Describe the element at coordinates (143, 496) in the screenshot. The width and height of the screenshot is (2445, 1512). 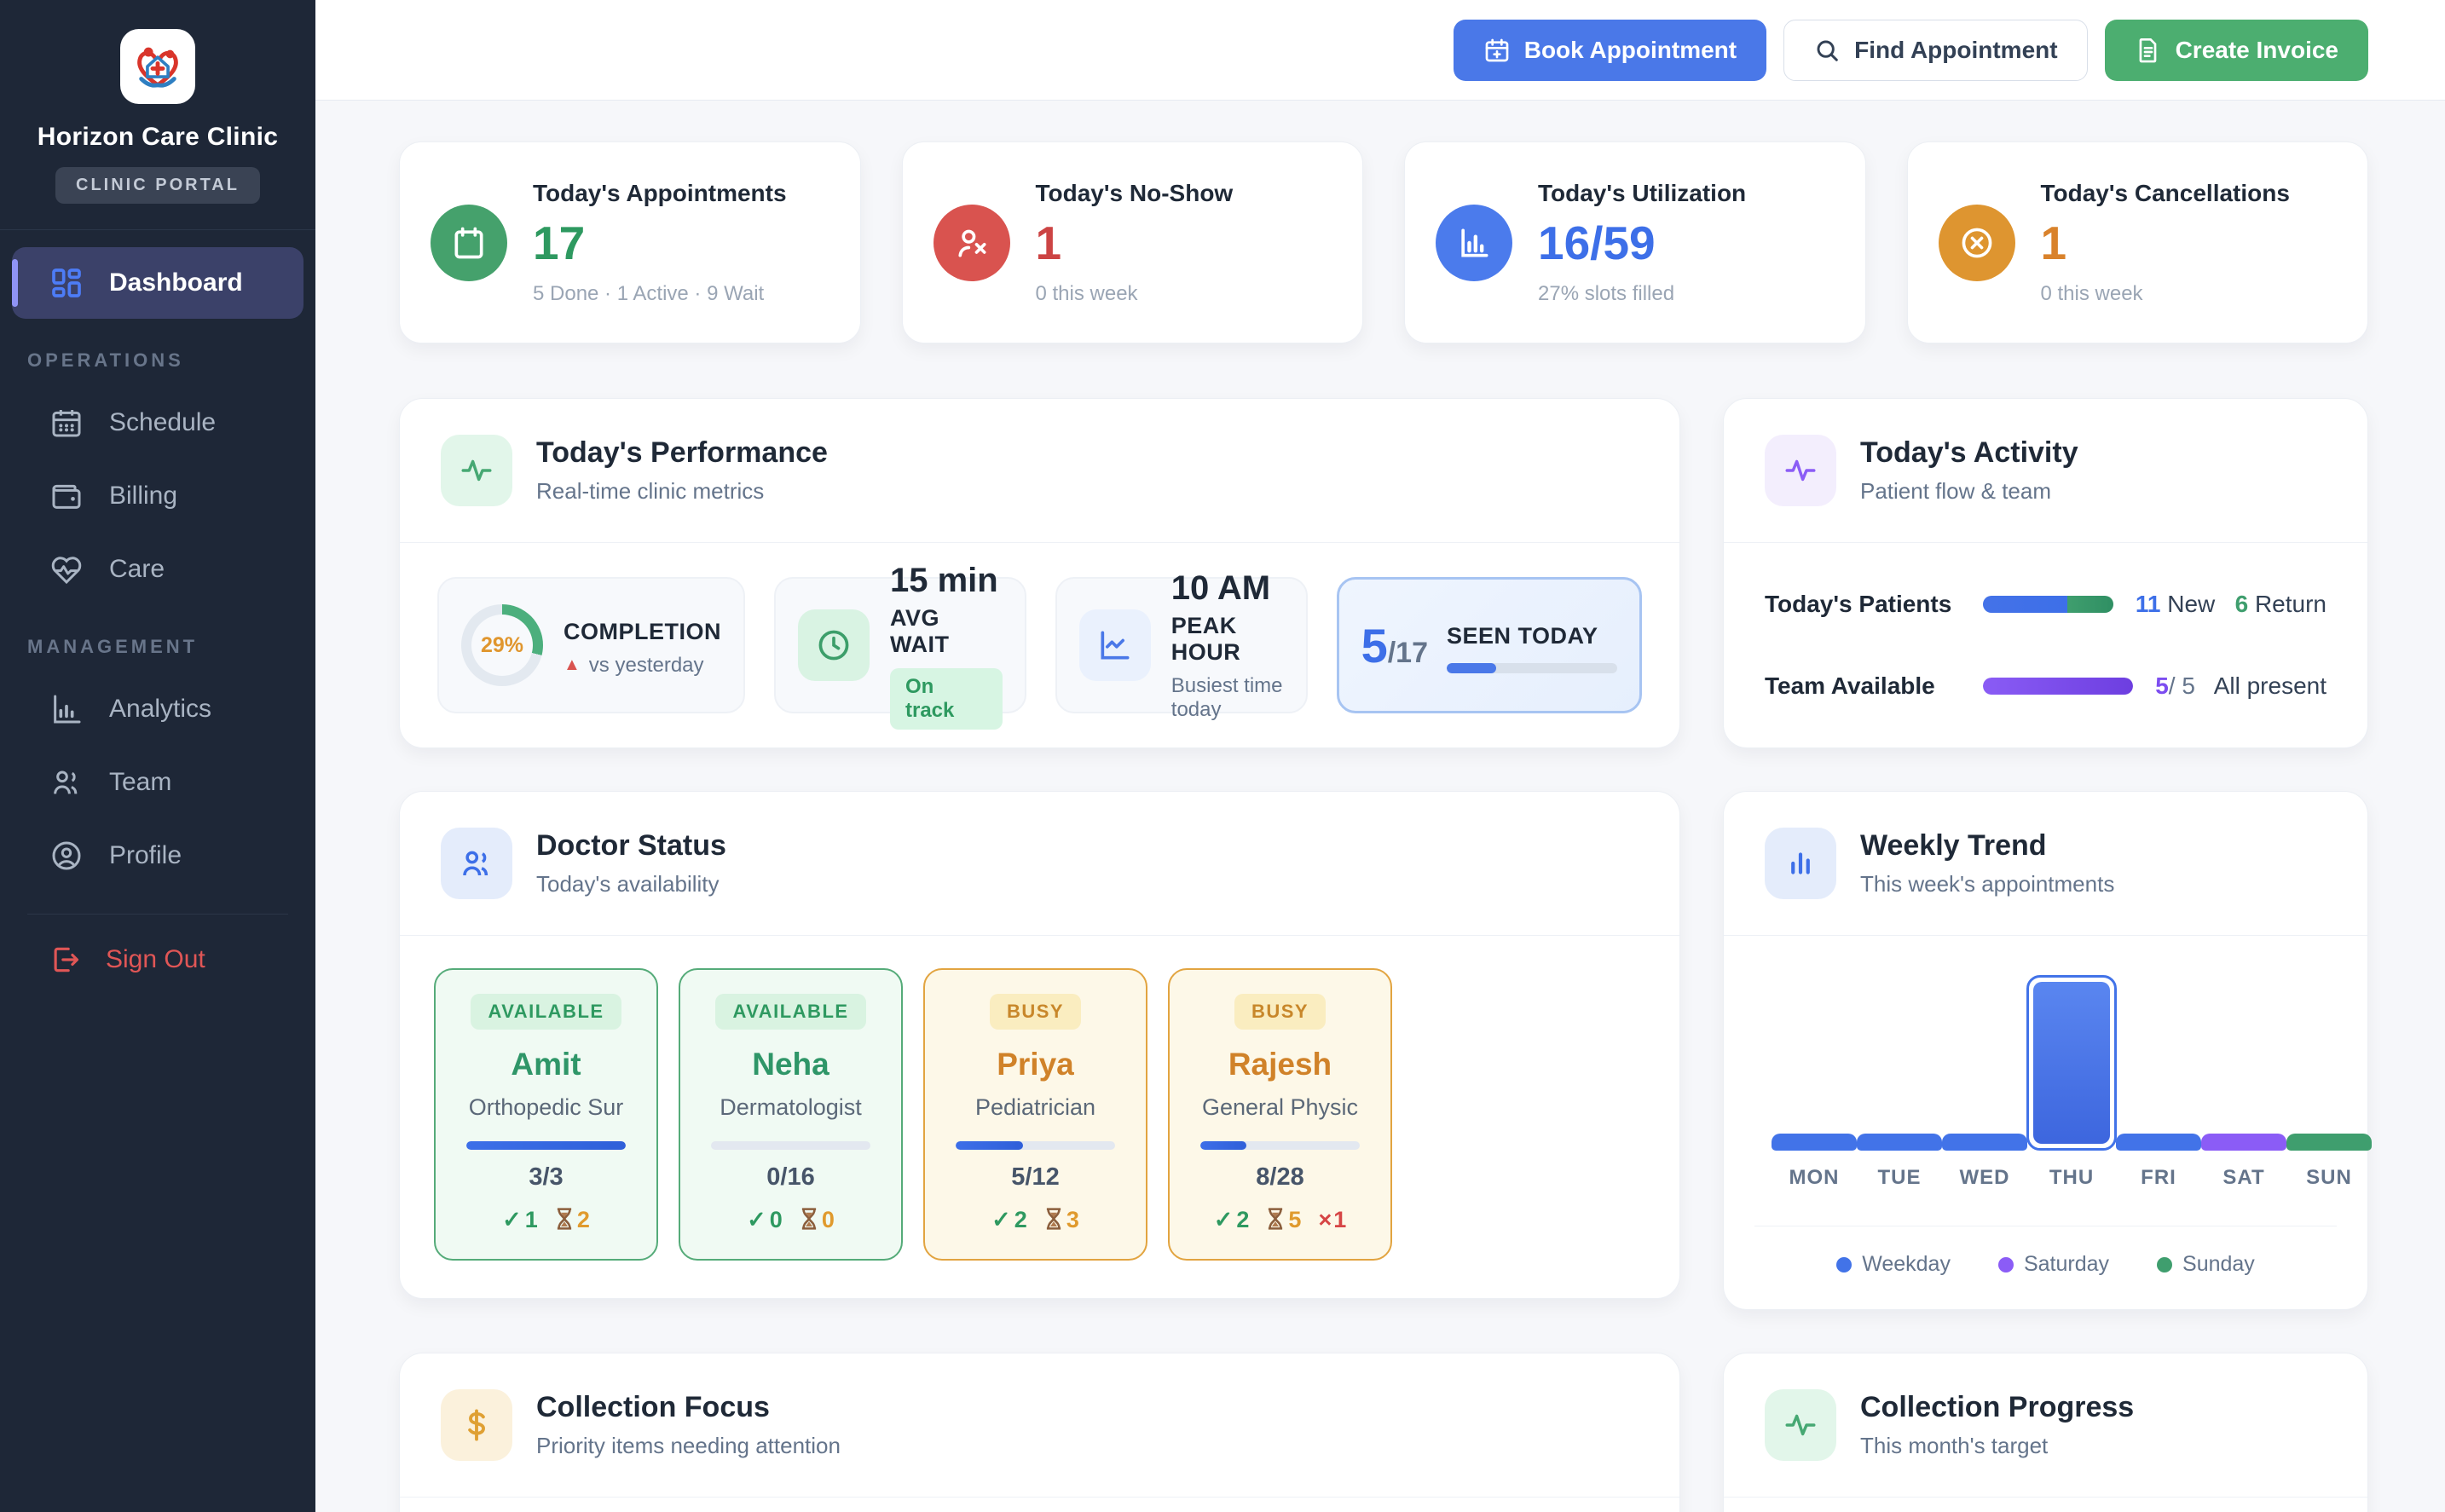
I see `sidebar-item-label: Billing` at that location.